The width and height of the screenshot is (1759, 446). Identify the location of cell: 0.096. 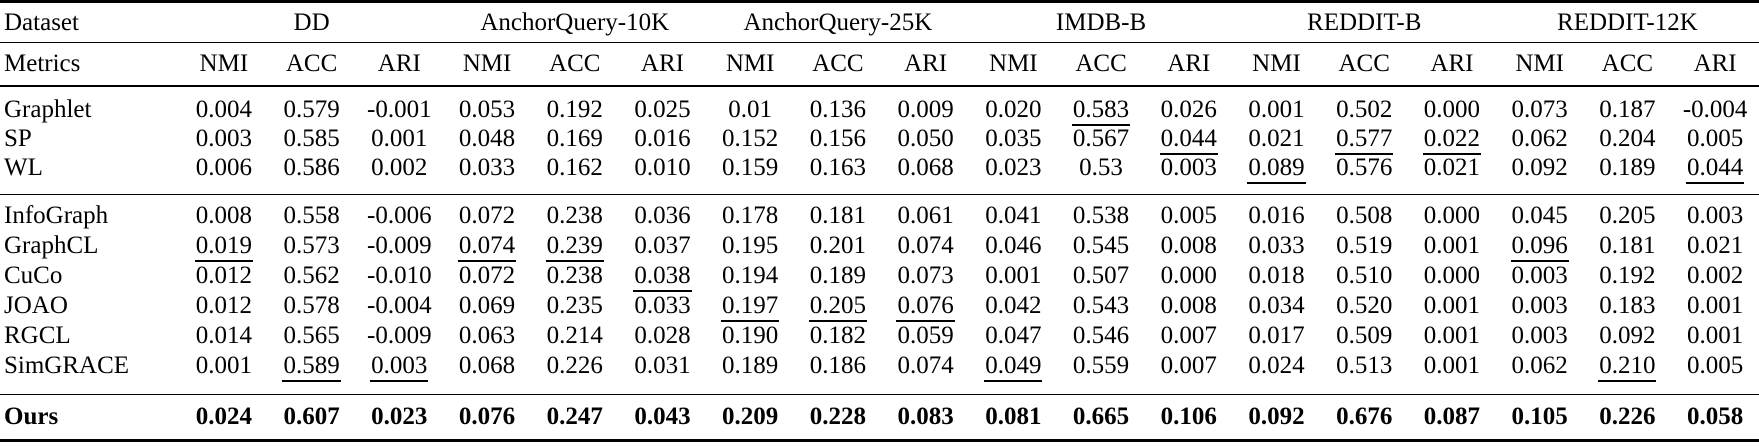
(1540, 246).